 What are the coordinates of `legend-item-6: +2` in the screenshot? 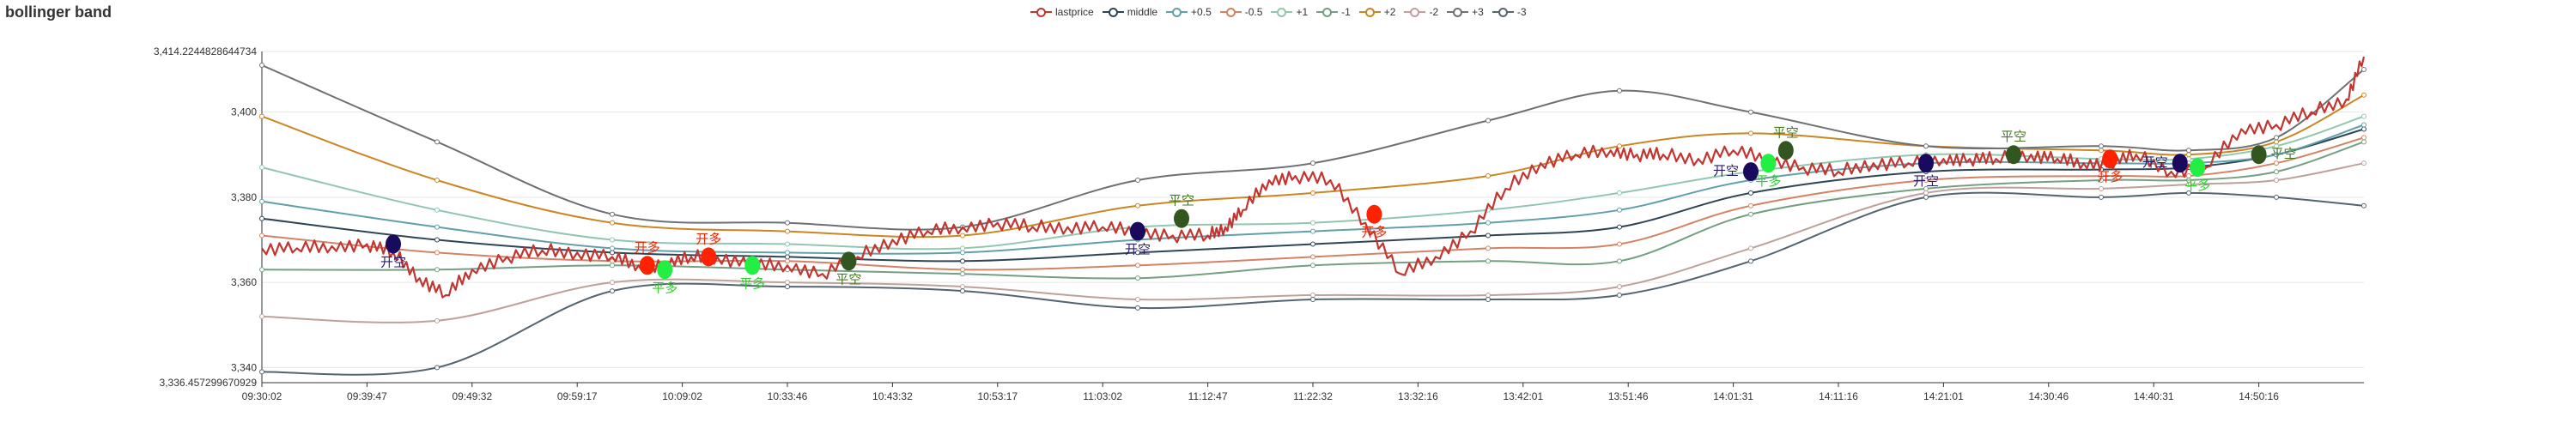 It's located at (1376, 12).